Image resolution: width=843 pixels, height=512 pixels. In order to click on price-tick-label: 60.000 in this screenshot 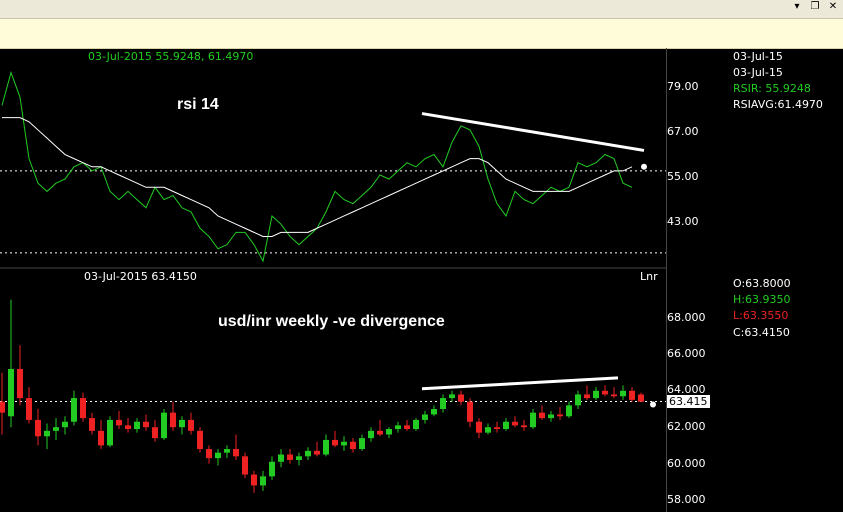, I will do `click(686, 463)`.